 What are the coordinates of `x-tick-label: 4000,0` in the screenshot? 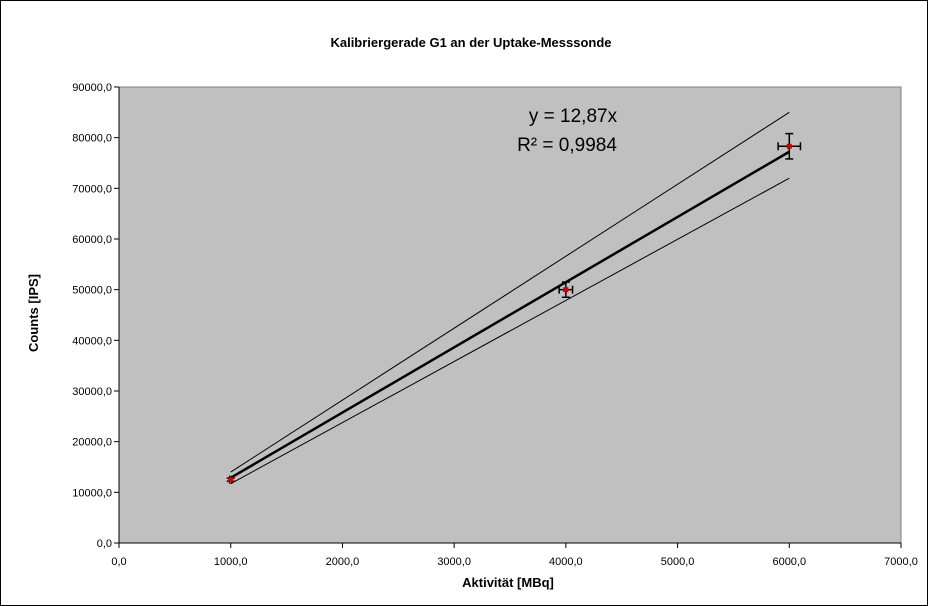 It's located at (566, 562).